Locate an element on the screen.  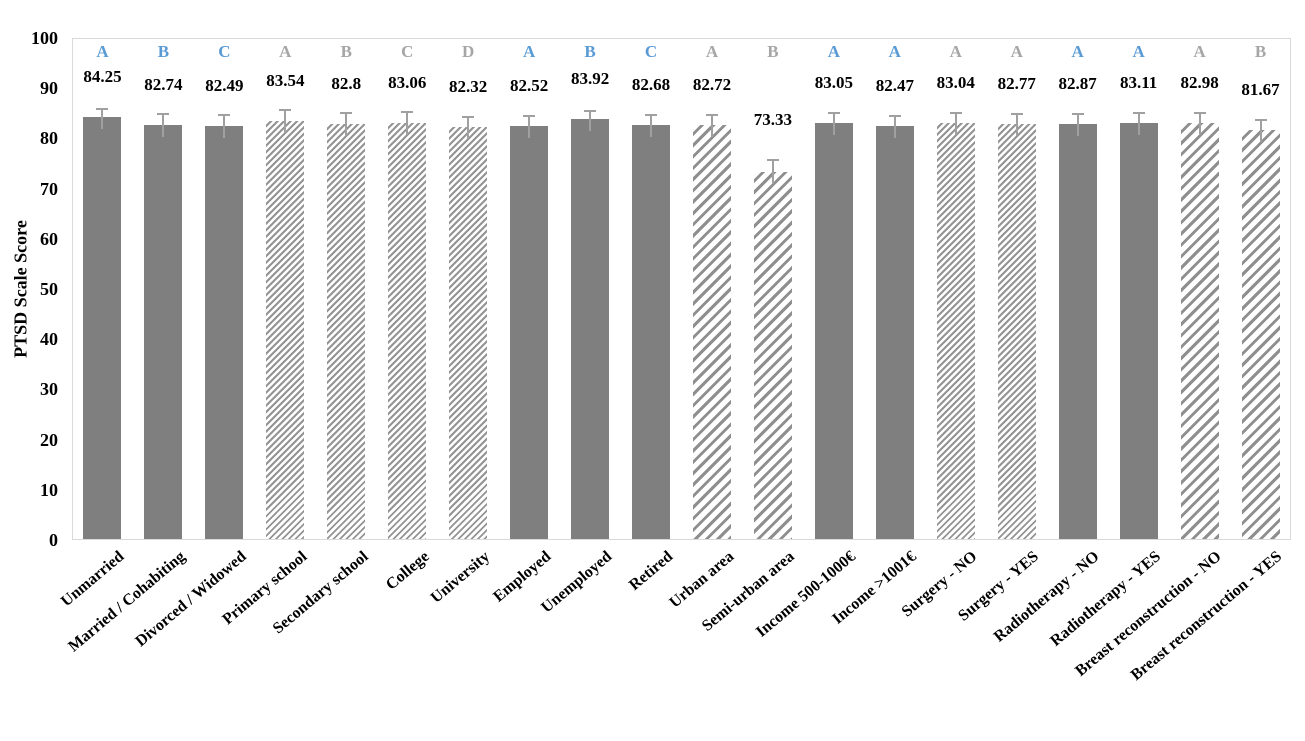
value-label: 82.8 is located at coordinates (346, 84).